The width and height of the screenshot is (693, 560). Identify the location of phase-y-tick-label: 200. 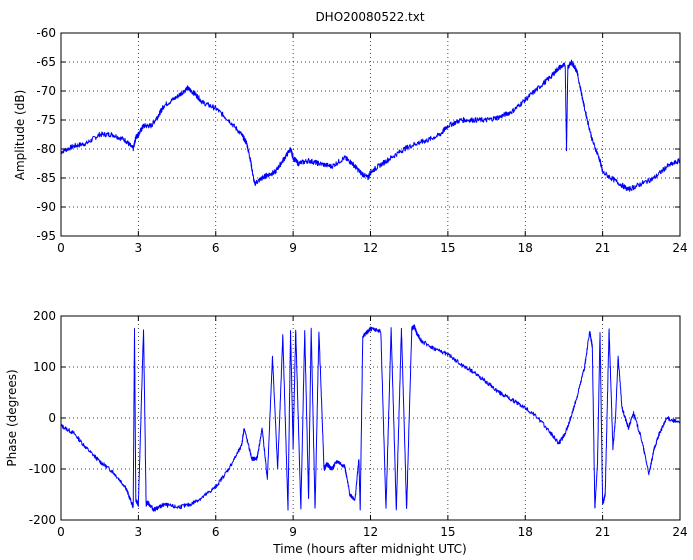
(44, 316).